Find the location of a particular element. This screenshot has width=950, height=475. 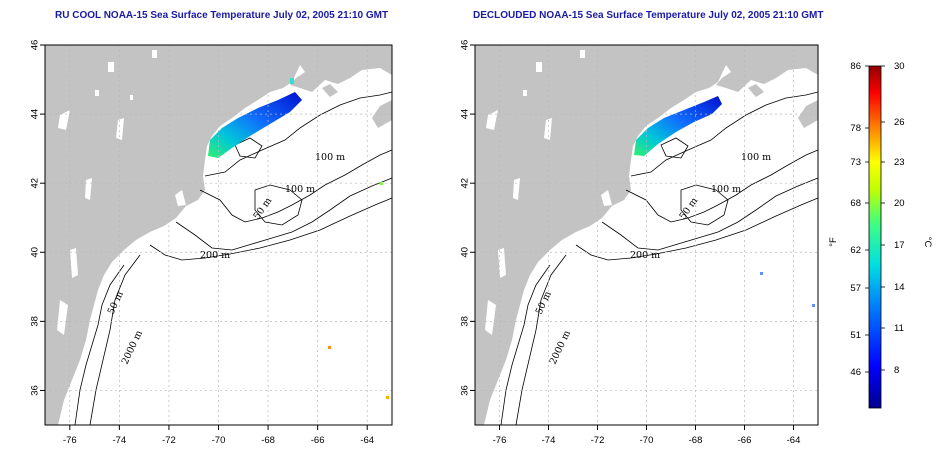

colorbar-c-label: 14 is located at coordinates (899, 287).